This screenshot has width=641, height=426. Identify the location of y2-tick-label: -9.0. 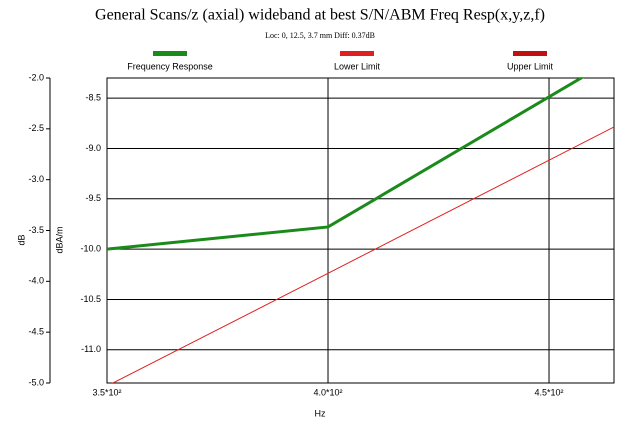
(93, 148).